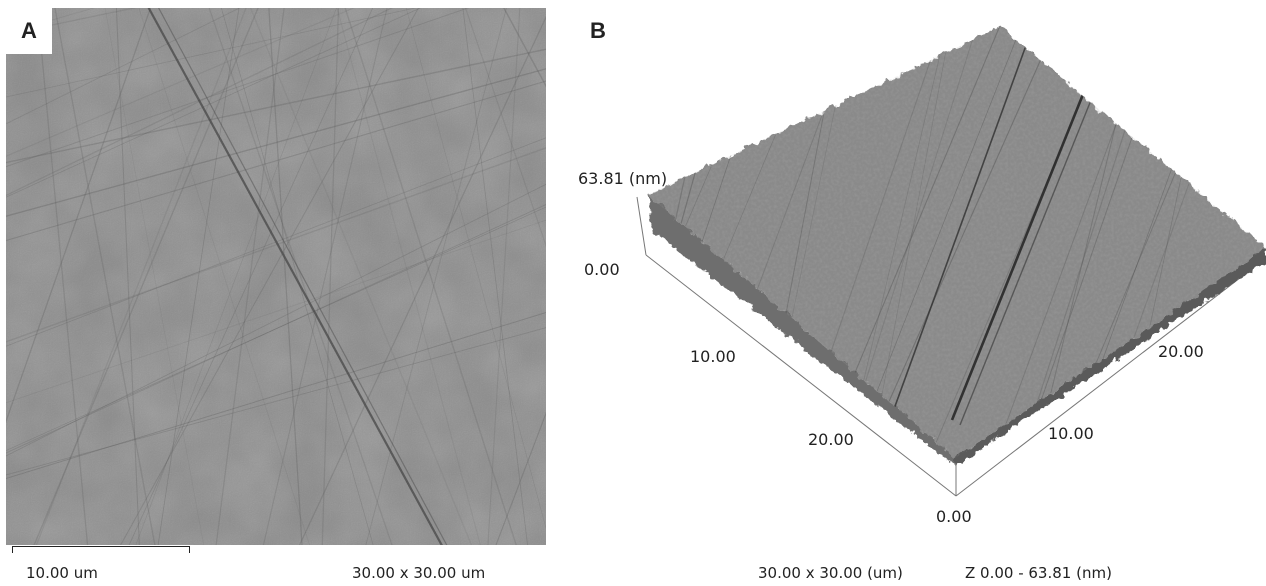 This screenshot has height=586, width=1266. Describe the element at coordinates (713, 356) in the screenshot. I see `left-axis-tick-10: 10.00` at that location.